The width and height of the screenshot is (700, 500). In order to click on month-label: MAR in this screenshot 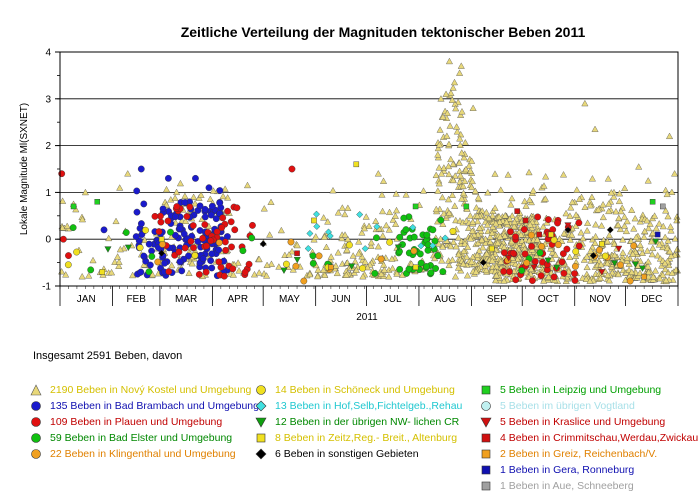, I will do `click(186, 299)`.